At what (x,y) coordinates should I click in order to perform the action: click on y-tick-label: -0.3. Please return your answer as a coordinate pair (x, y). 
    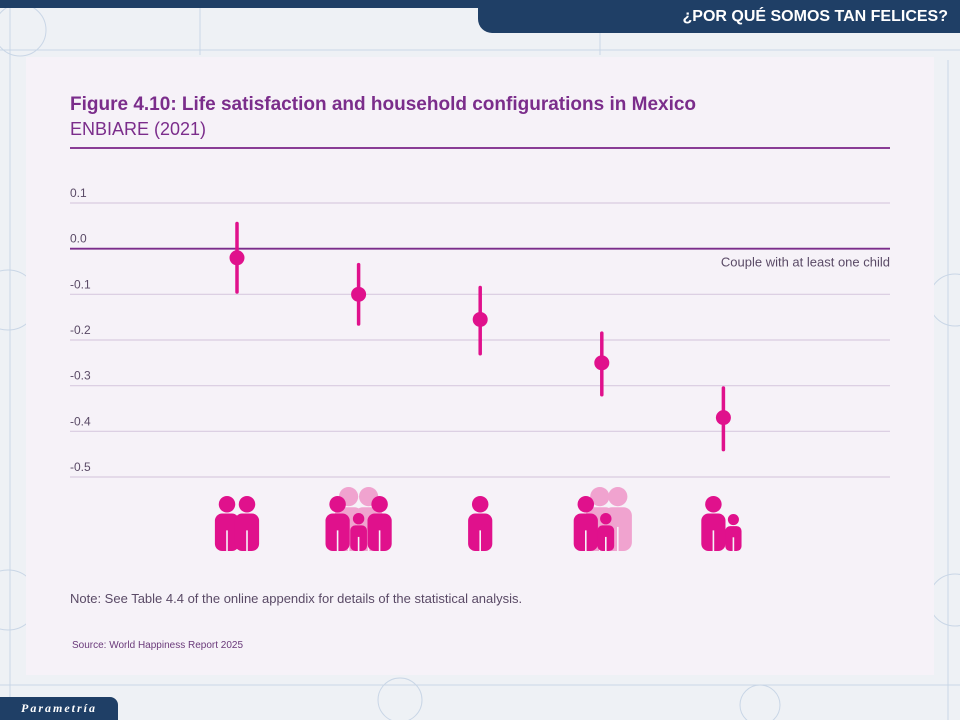
    Looking at the image, I should click on (80, 376).